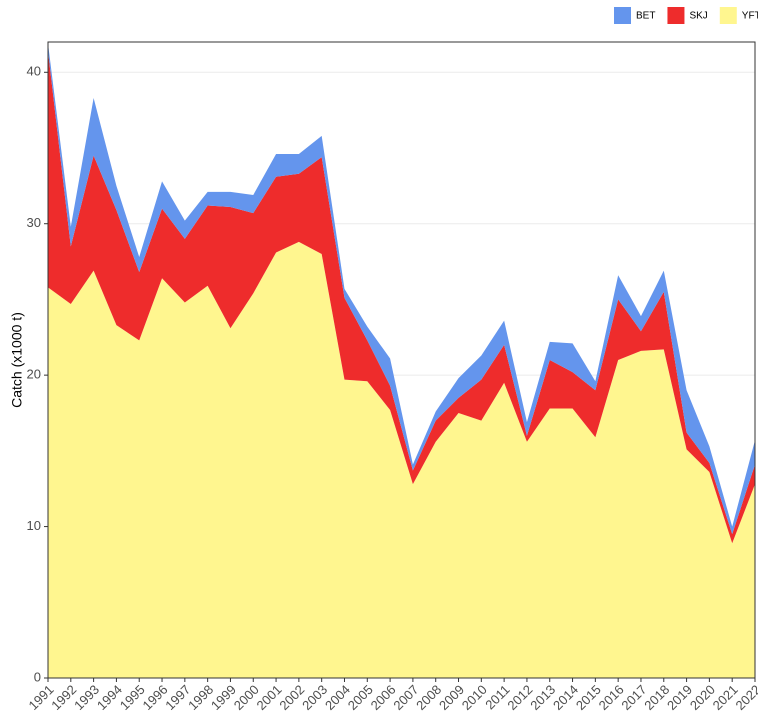 This screenshot has height=718, width=758. Describe the element at coordinates (645, 16) in the screenshot. I see `legend-label: BET` at that location.